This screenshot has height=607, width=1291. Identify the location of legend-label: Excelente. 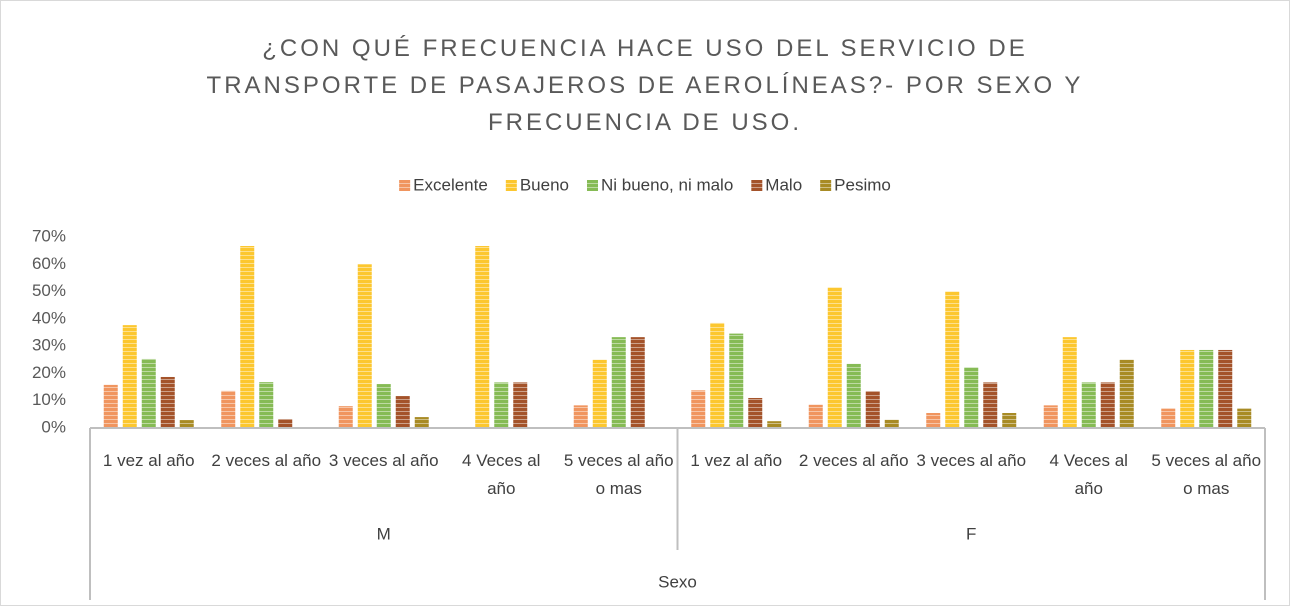
(450, 184).